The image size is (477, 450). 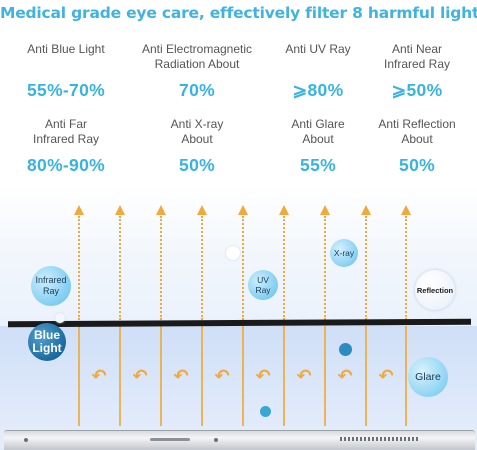 I want to click on stat-anti-near-infrared: Anti Near Infrared Ray ⩾50%, so click(x=417, y=71).